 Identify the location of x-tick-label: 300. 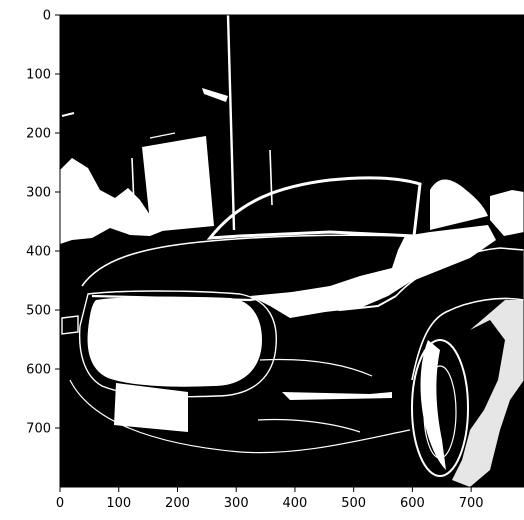
(236, 503).